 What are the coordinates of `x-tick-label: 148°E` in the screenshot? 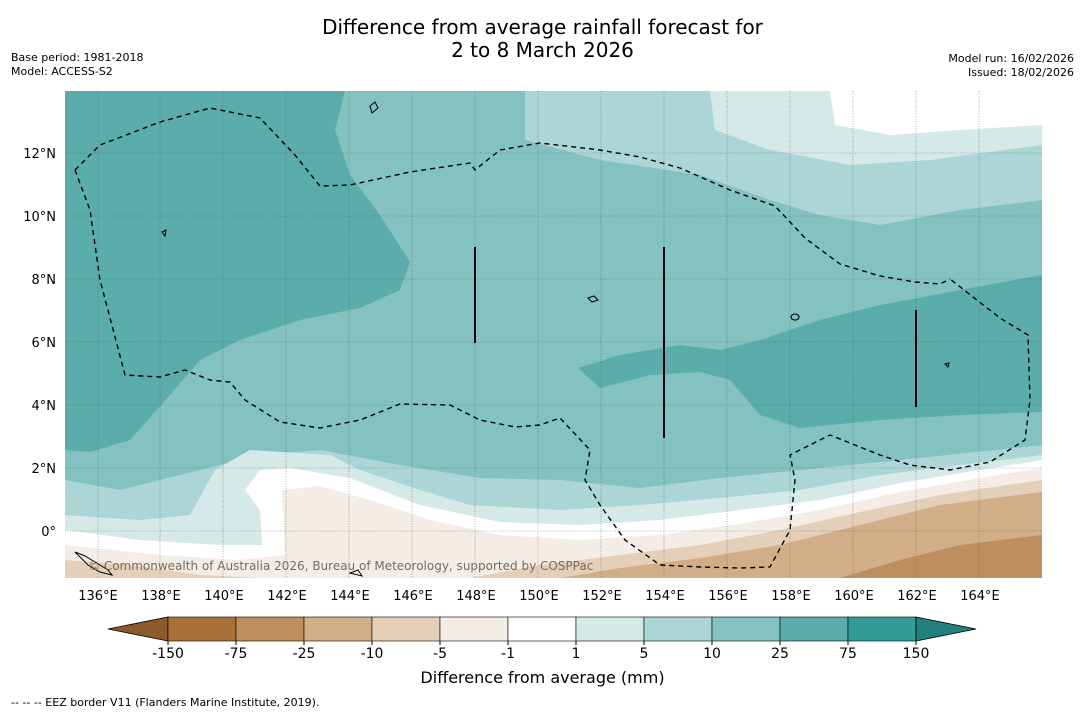 It's located at (476, 596).